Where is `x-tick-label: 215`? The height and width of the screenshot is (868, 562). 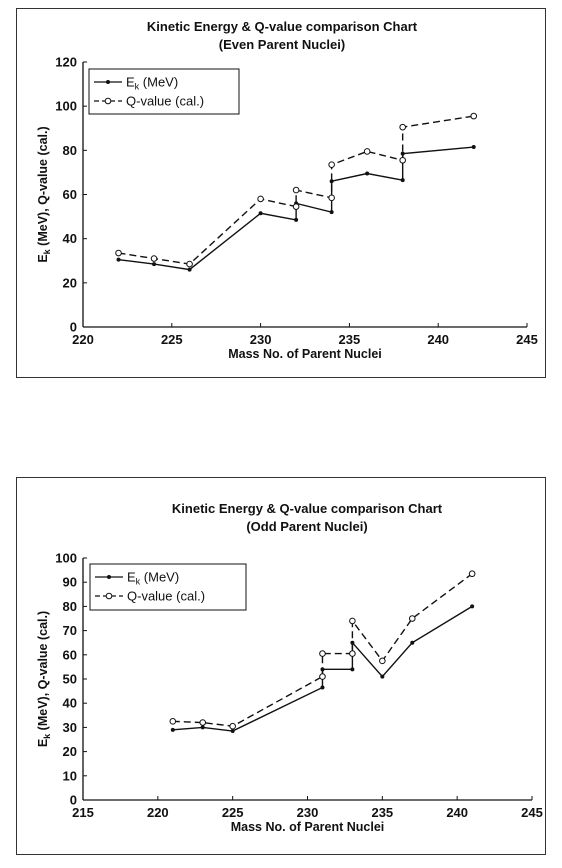
x-tick-label: 215 is located at coordinates (83, 812).